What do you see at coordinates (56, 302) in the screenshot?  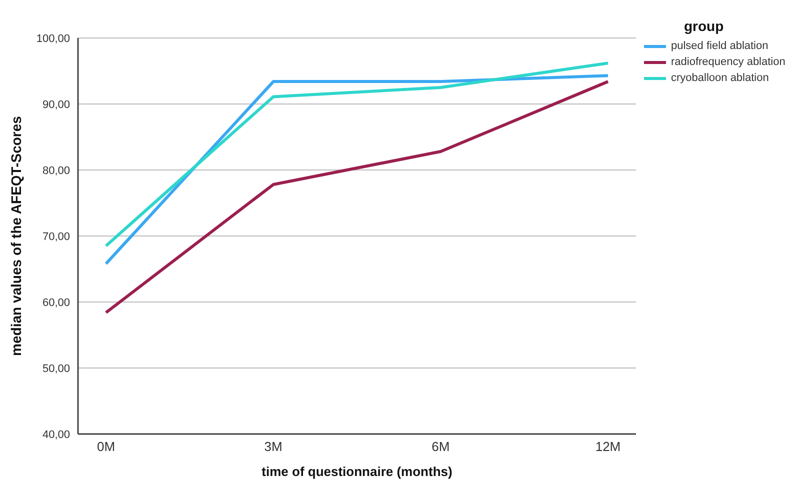 I see `y-tick-label: 60,00` at bounding box center [56, 302].